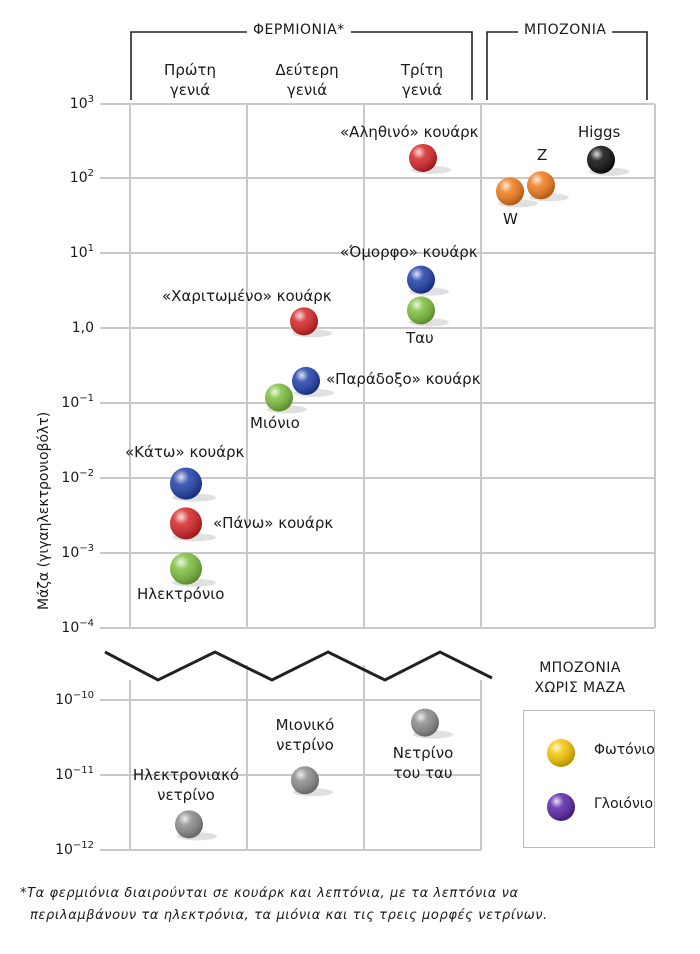 Image resolution: width=700 pixels, height=954 pixels. Describe the element at coordinates (305, 725) in the screenshot. I see `muon-neutrino-line1: Μιονικό` at that location.